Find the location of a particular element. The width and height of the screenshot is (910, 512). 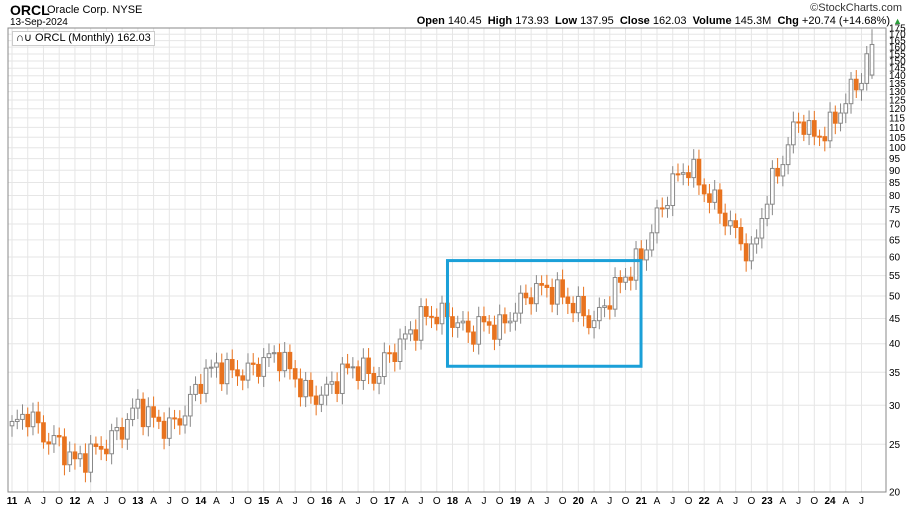

y-tick-label: 65 is located at coordinates (895, 240).